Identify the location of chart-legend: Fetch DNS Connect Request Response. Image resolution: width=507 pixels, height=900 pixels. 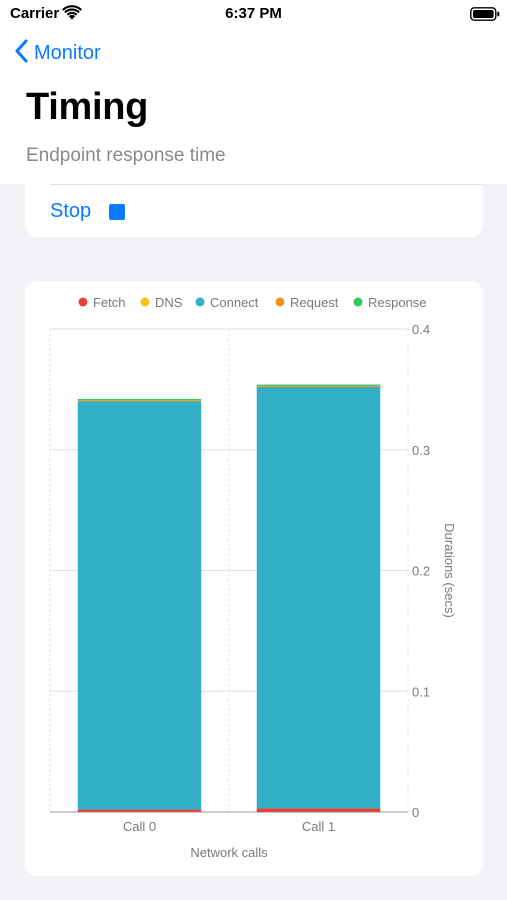
(252, 302).